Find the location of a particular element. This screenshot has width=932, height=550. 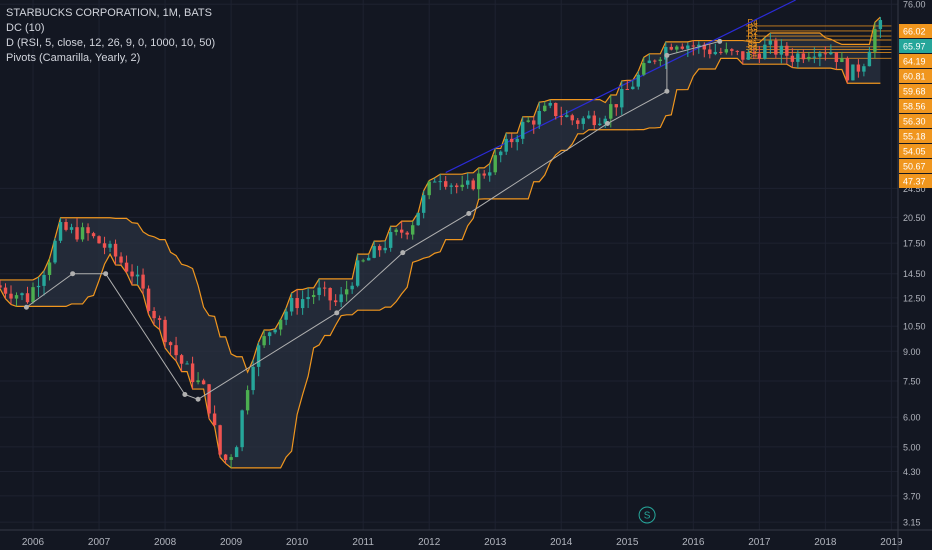

legend-pivots: Pivots (Camarilla, Yearly, 2) is located at coordinates (73, 58).